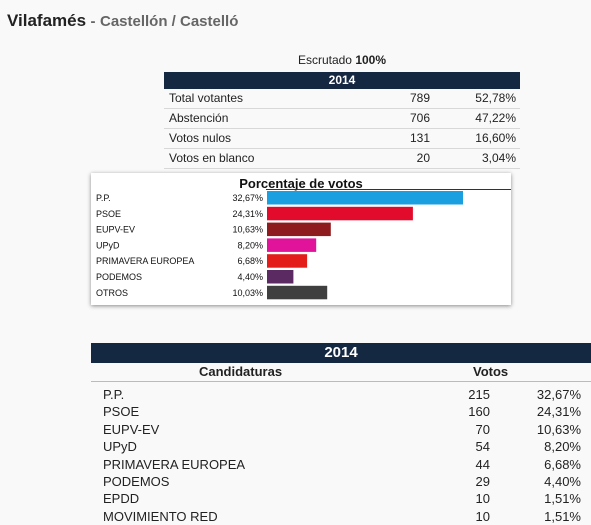 This screenshot has width=591, height=525. Describe the element at coordinates (342, 159) in the screenshot. I see `summary-row: Votos en blanco 20 3,04%` at that location.